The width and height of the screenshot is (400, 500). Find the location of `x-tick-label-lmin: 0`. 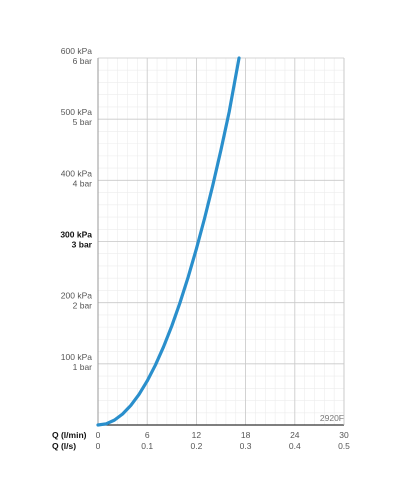

x-tick-label-lmin: 0 is located at coordinates (98, 435).